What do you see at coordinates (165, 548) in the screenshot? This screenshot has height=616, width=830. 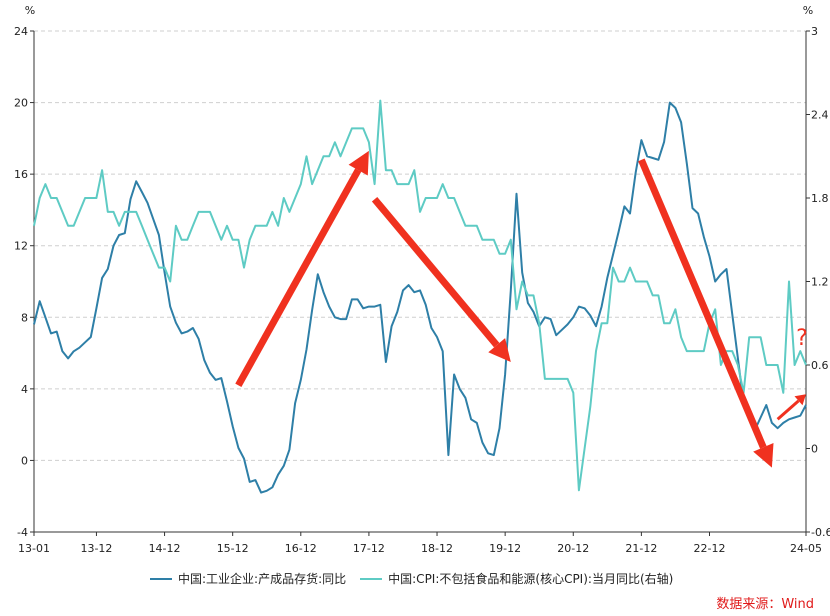 I see `x-tick-label: 14-12` at bounding box center [165, 548].